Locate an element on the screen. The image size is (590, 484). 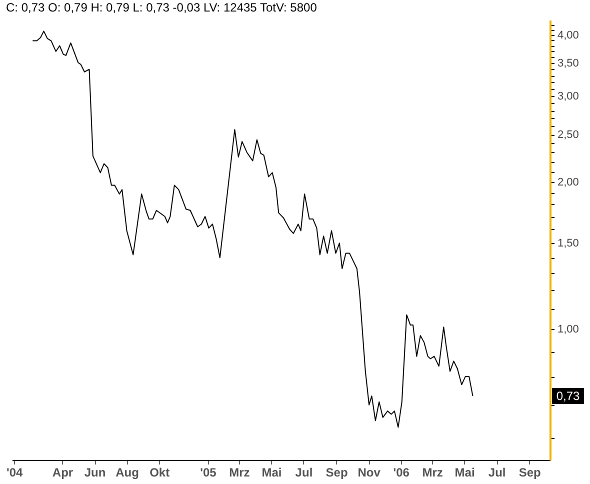
x-tick-label: Aug is located at coordinates (127, 473).